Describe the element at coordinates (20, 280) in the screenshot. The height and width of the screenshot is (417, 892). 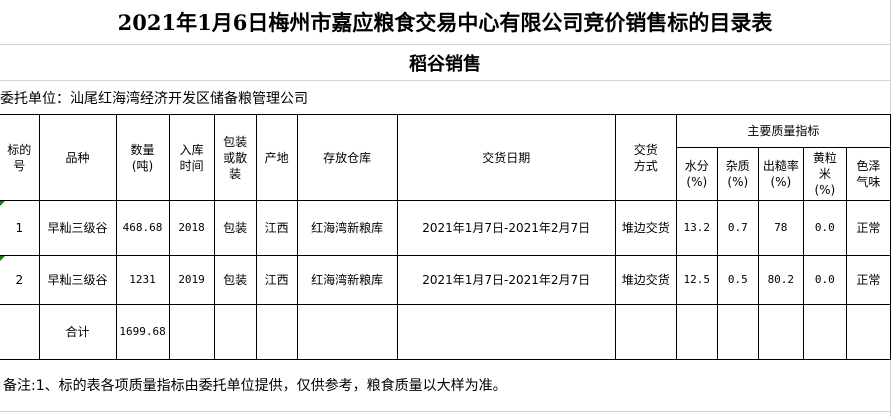
I see `cell-lot-no: 2` at that location.